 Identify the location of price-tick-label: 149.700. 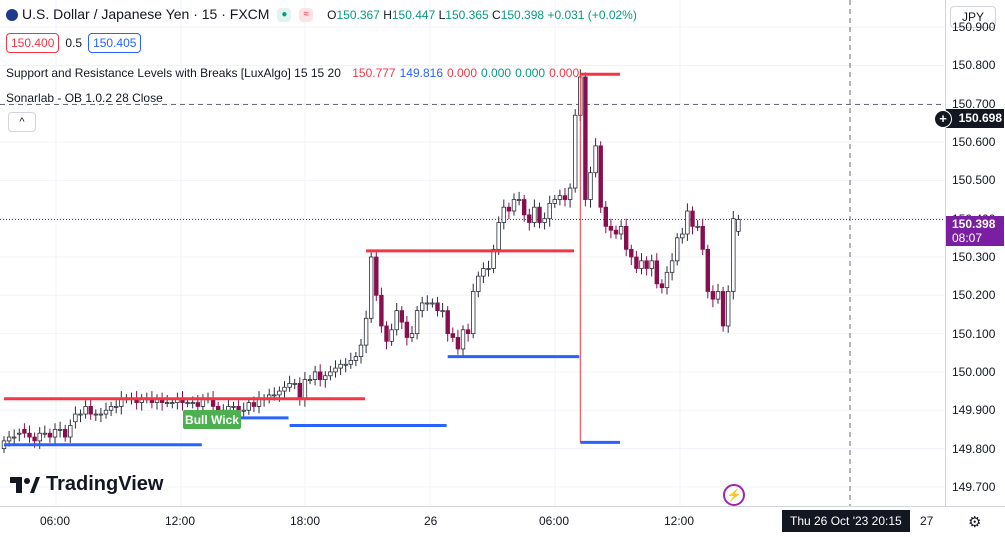
(974, 486).